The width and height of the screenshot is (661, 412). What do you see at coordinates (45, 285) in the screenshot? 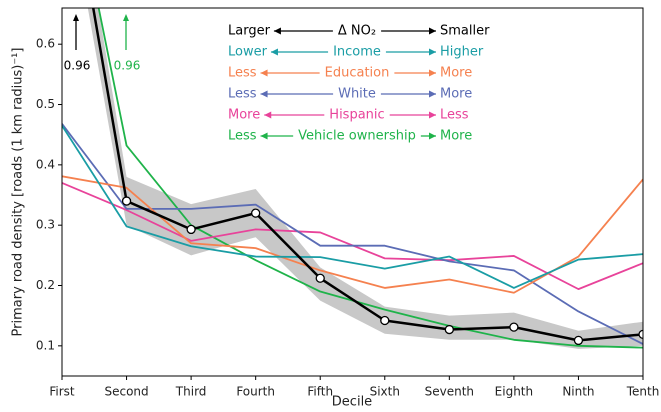
I see `y-tick-label: 0.2` at bounding box center [45, 285].